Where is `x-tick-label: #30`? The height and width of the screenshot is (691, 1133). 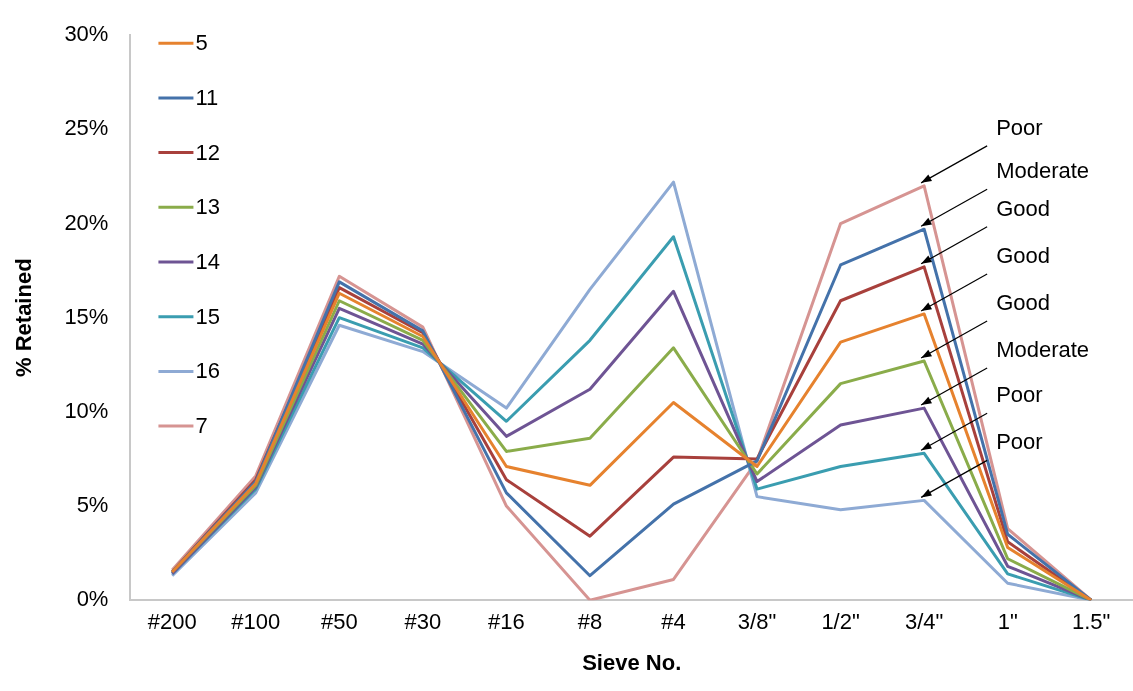
x-tick-label: #30 is located at coordinates (423, 622).